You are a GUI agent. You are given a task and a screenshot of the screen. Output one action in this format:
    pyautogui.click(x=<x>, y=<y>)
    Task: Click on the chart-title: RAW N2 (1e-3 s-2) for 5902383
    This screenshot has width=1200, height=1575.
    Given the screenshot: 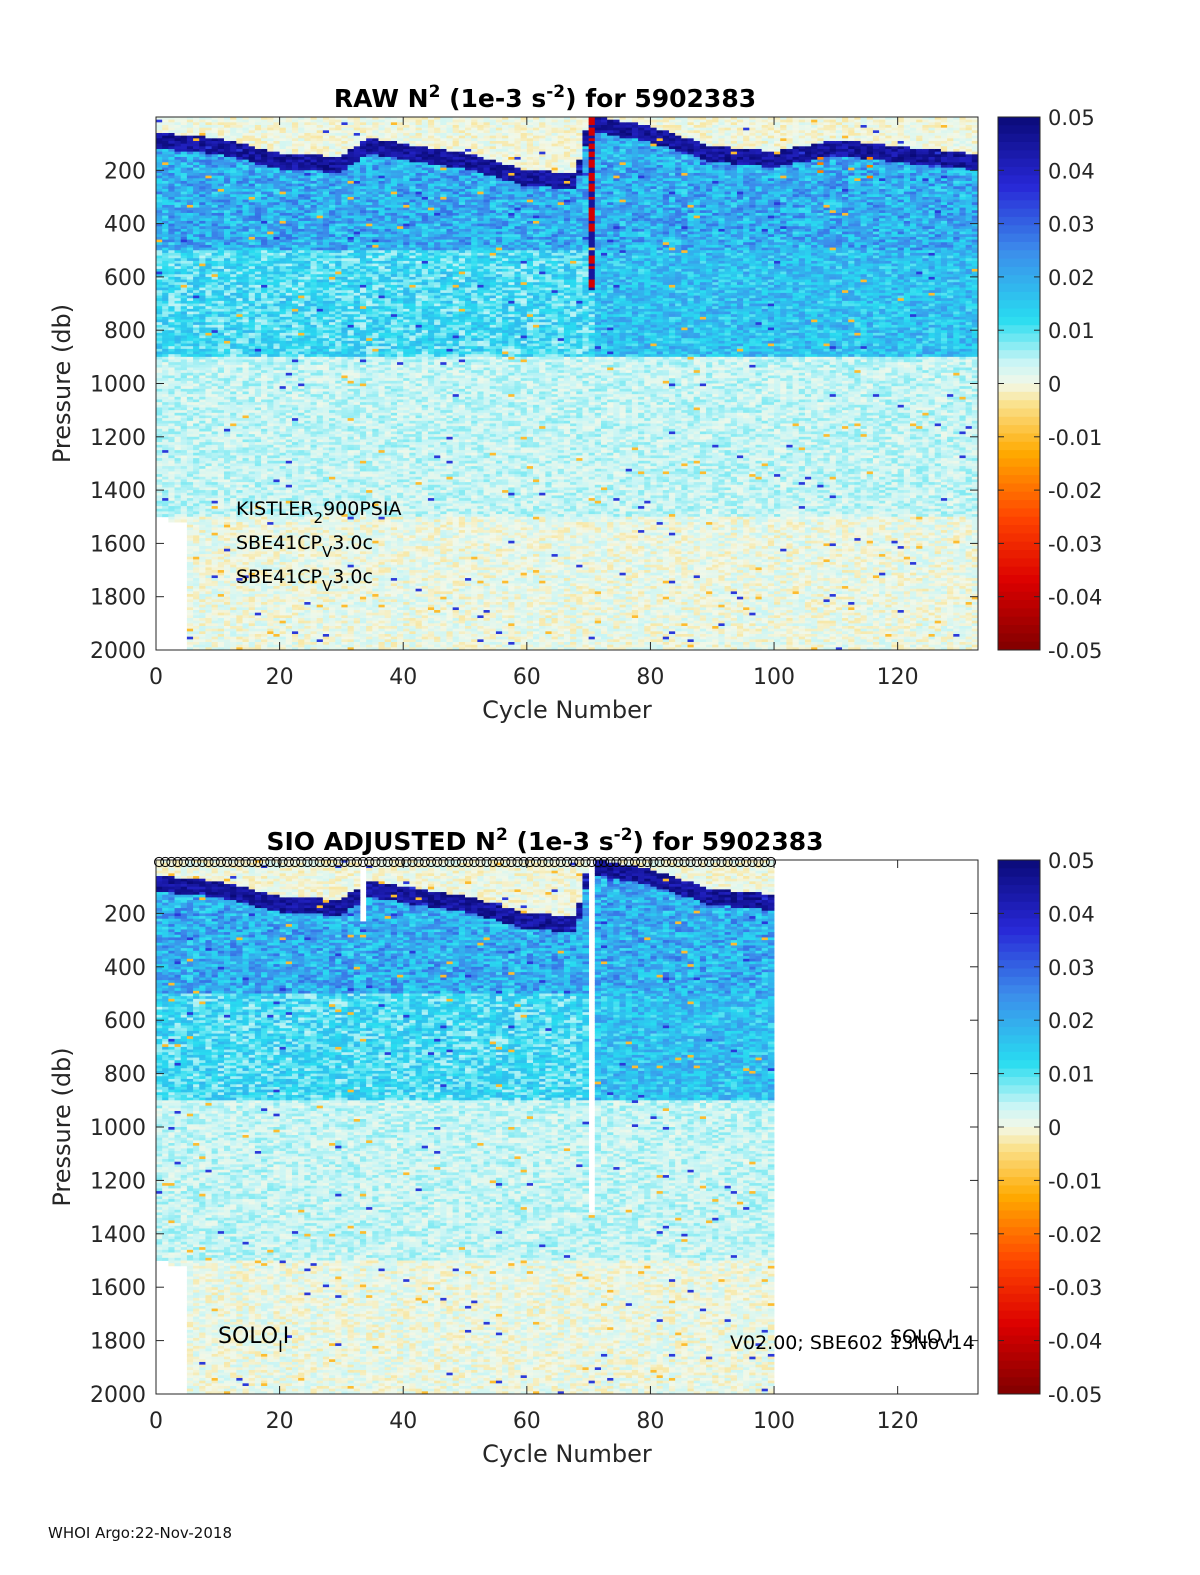 What is the action you would take?
    pyautogui.click(x=545, y=97)
    